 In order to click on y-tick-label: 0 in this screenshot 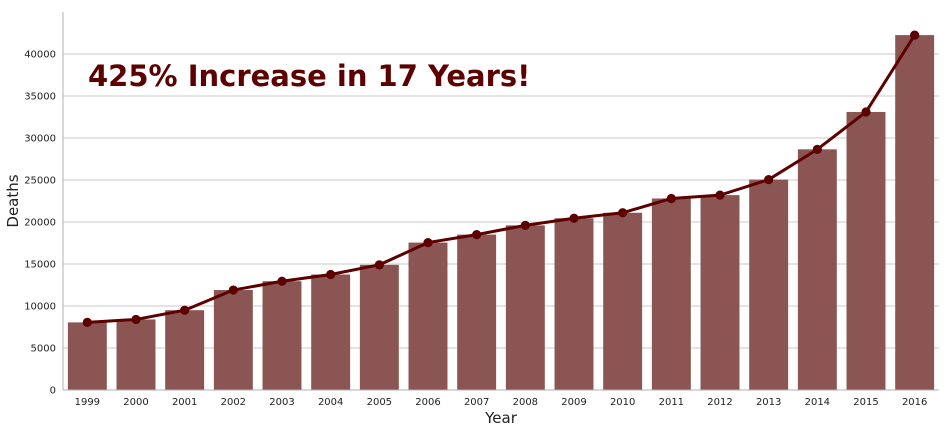, I will do `click(53, 391)`.